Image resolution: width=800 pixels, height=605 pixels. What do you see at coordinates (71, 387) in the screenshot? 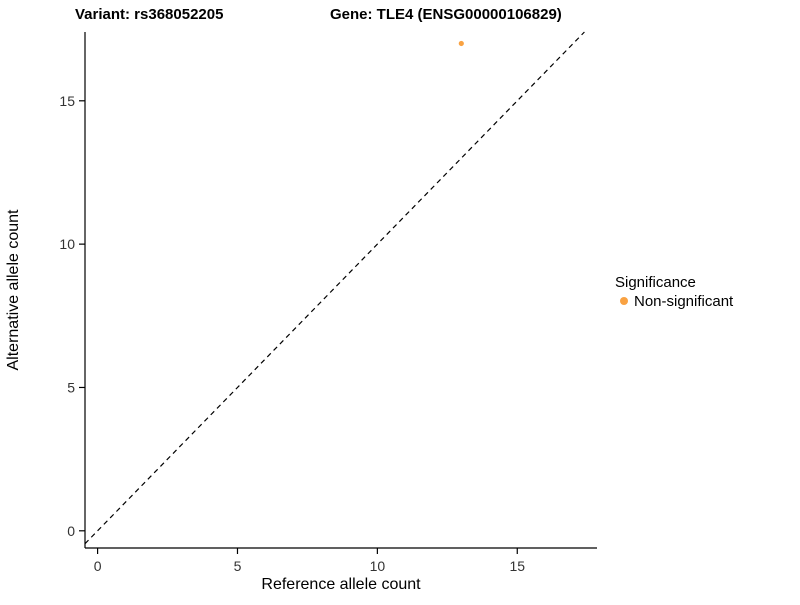
I see `y-tick-label: 5` at bounding box center [71, 387].